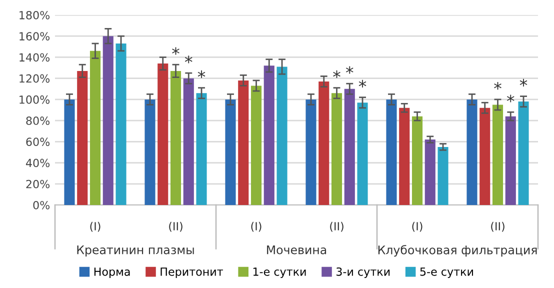 Image resolution: width=554 pixels, height=288 pixels. What do you see at coordinates (457, 251) in the screenshot?
I see `text: Клубочковая фильтрация` at bounding box center [457, 251].